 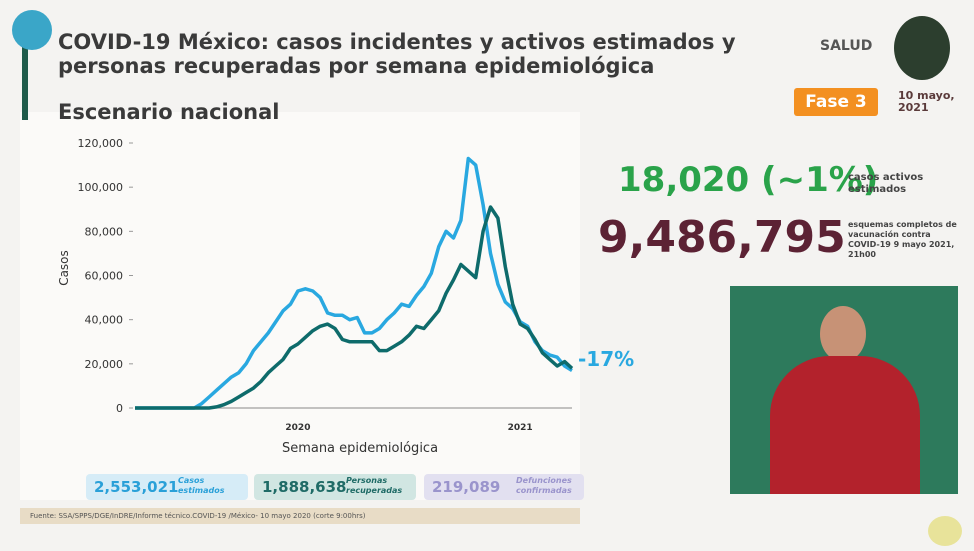 What do you see at coordinates (544, 485) in the screenshot?
I see `stat-label: Defunciones confirmadas` at bounding box center [544, 485].